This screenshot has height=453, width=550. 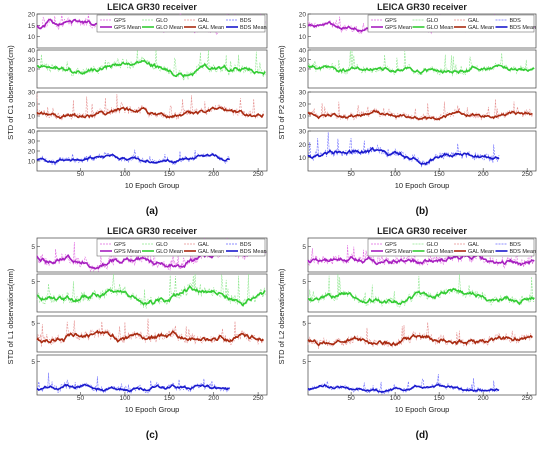 What do you see at coordinates (152, 435) in the screenshot?
I see `panel-label: (c)` at bounding box center [152, 435].